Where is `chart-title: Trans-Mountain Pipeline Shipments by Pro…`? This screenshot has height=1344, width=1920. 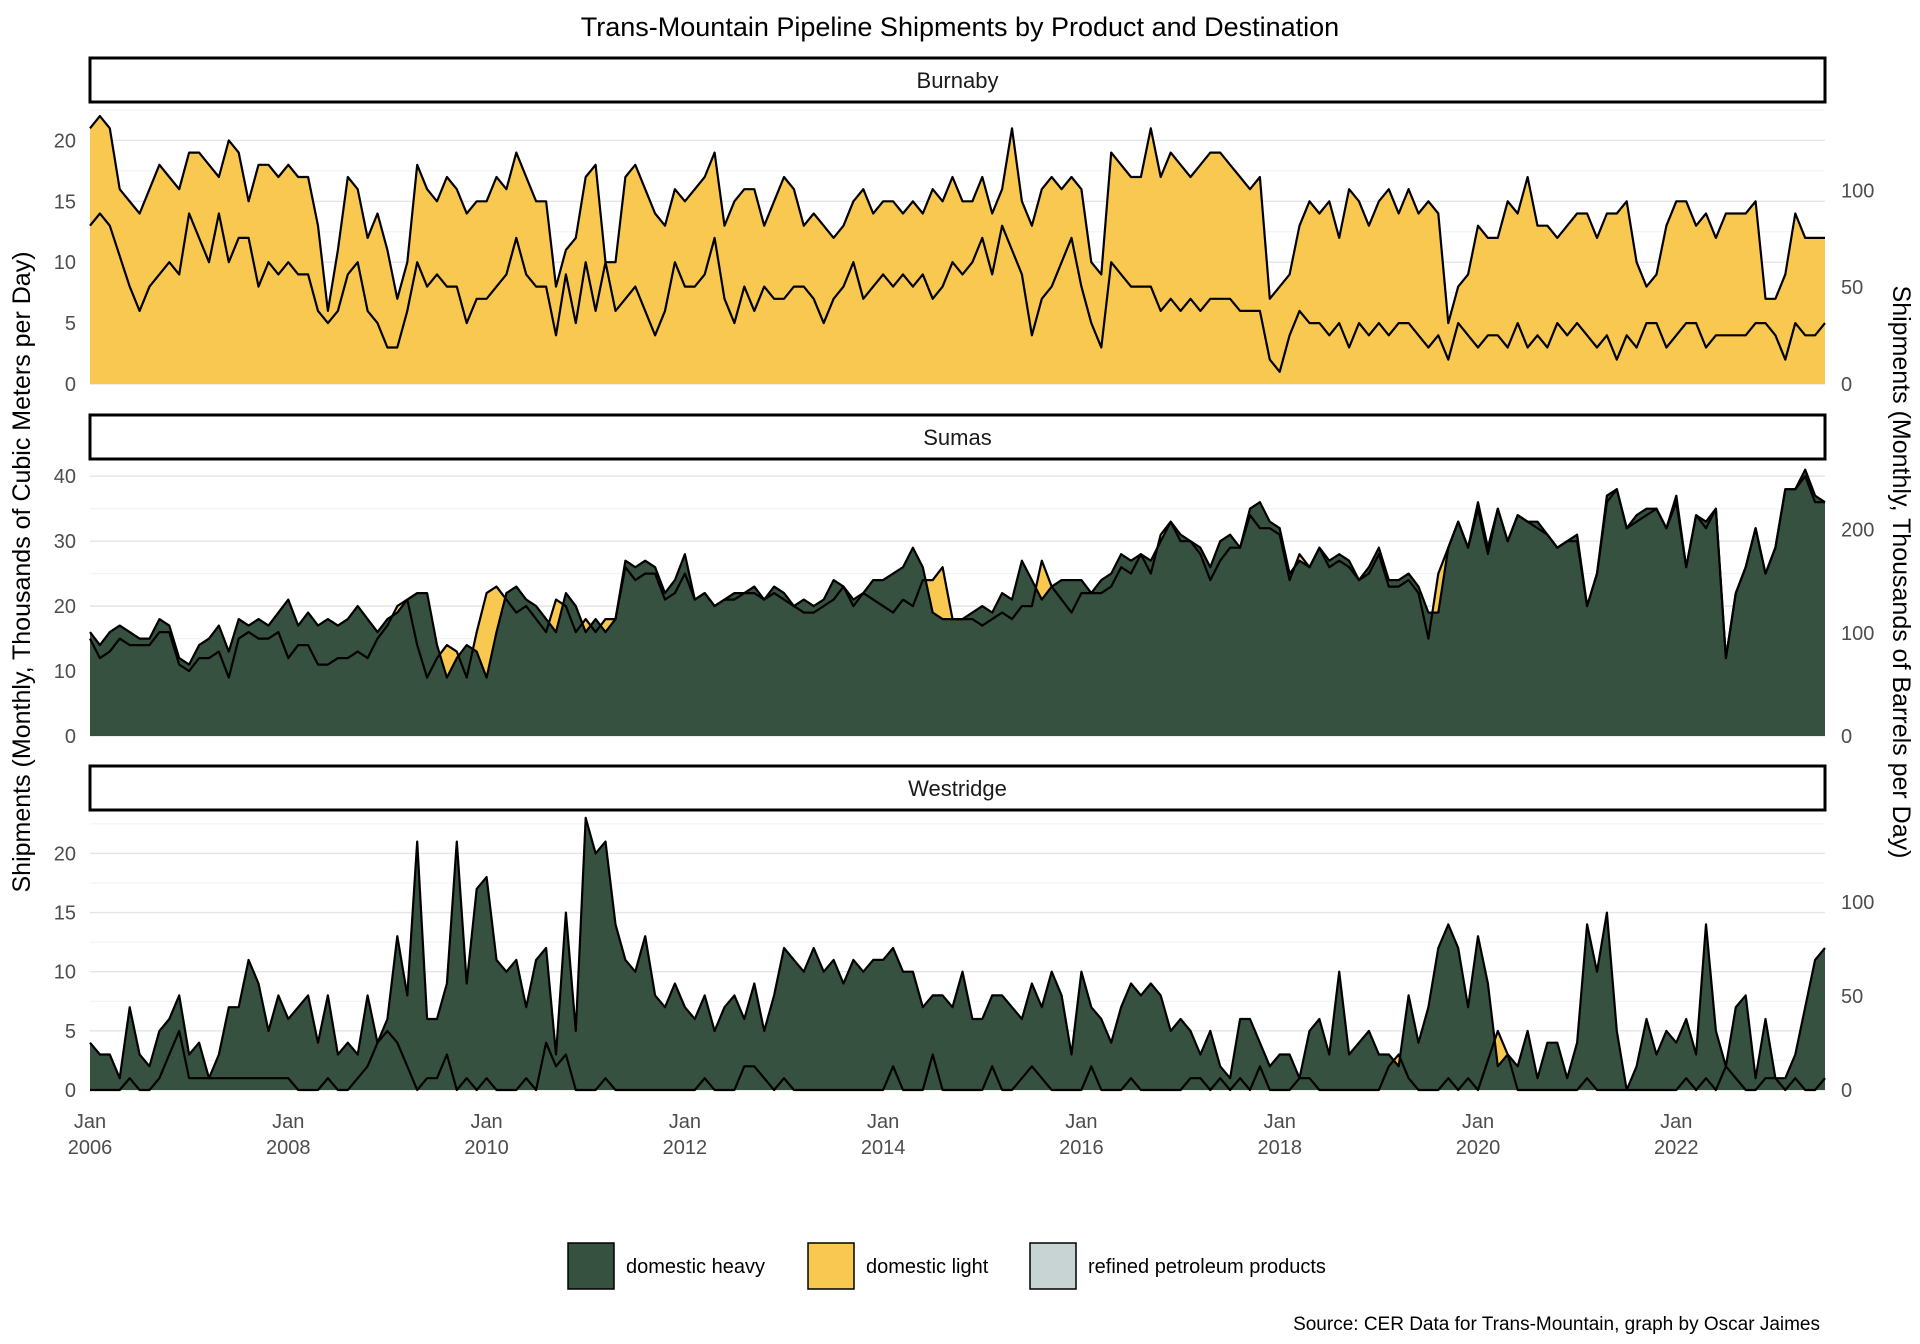 chart-title: Trans-Mountain Pipeline Shipments by Pro… is located at coordinates (960, 27).